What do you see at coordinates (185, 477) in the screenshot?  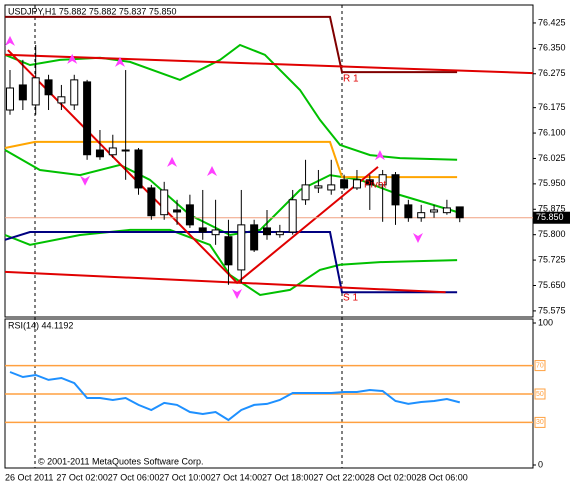 I see `x-tick-label: 27 Oct 10:00` at bounding box center [185, 477].